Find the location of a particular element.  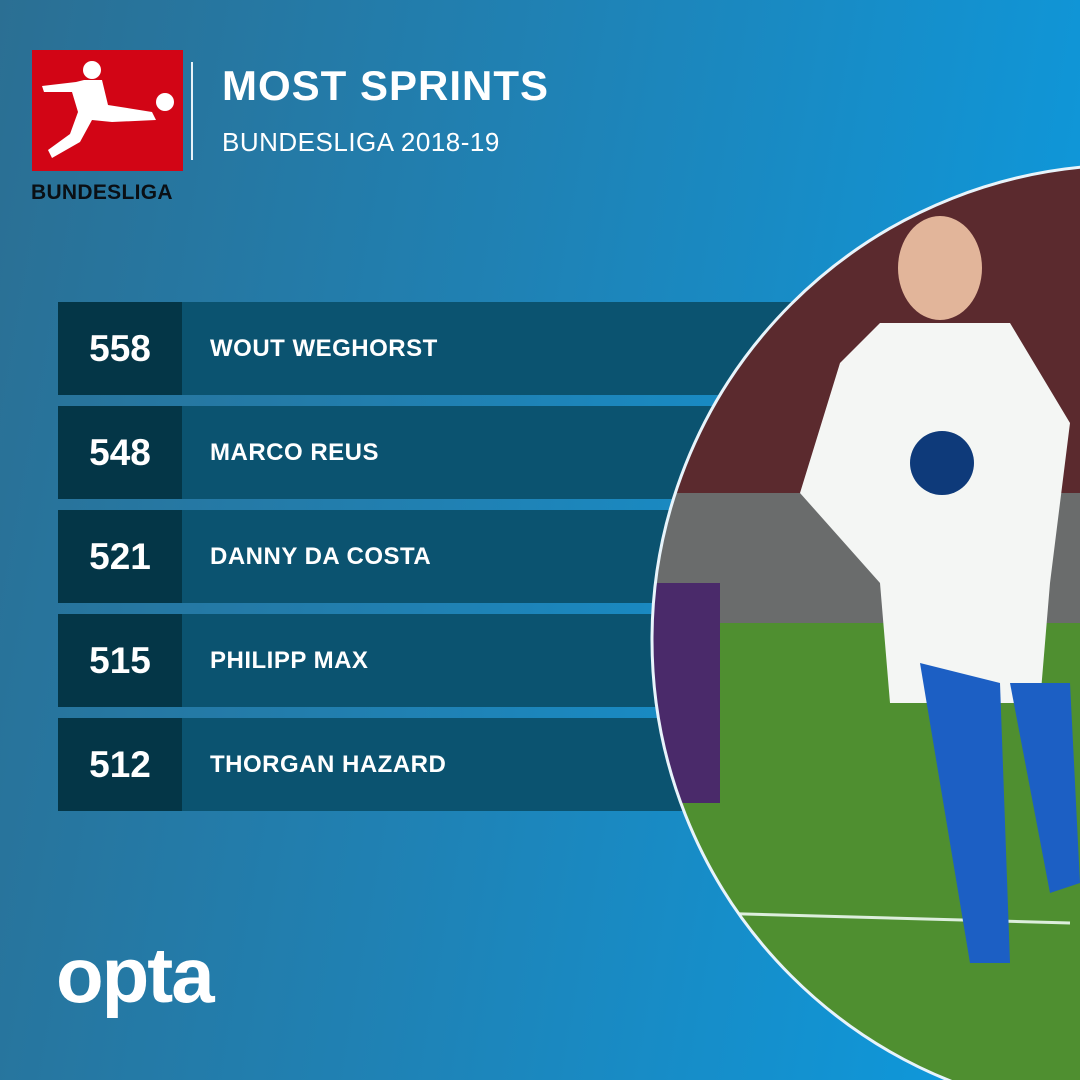

player-name: PHILIPP MAX is located at coordinates (289, 660).